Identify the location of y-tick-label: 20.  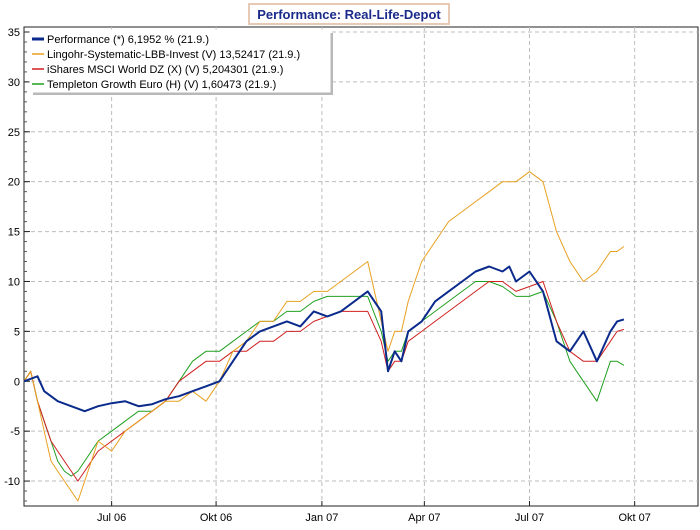
(14, 183).